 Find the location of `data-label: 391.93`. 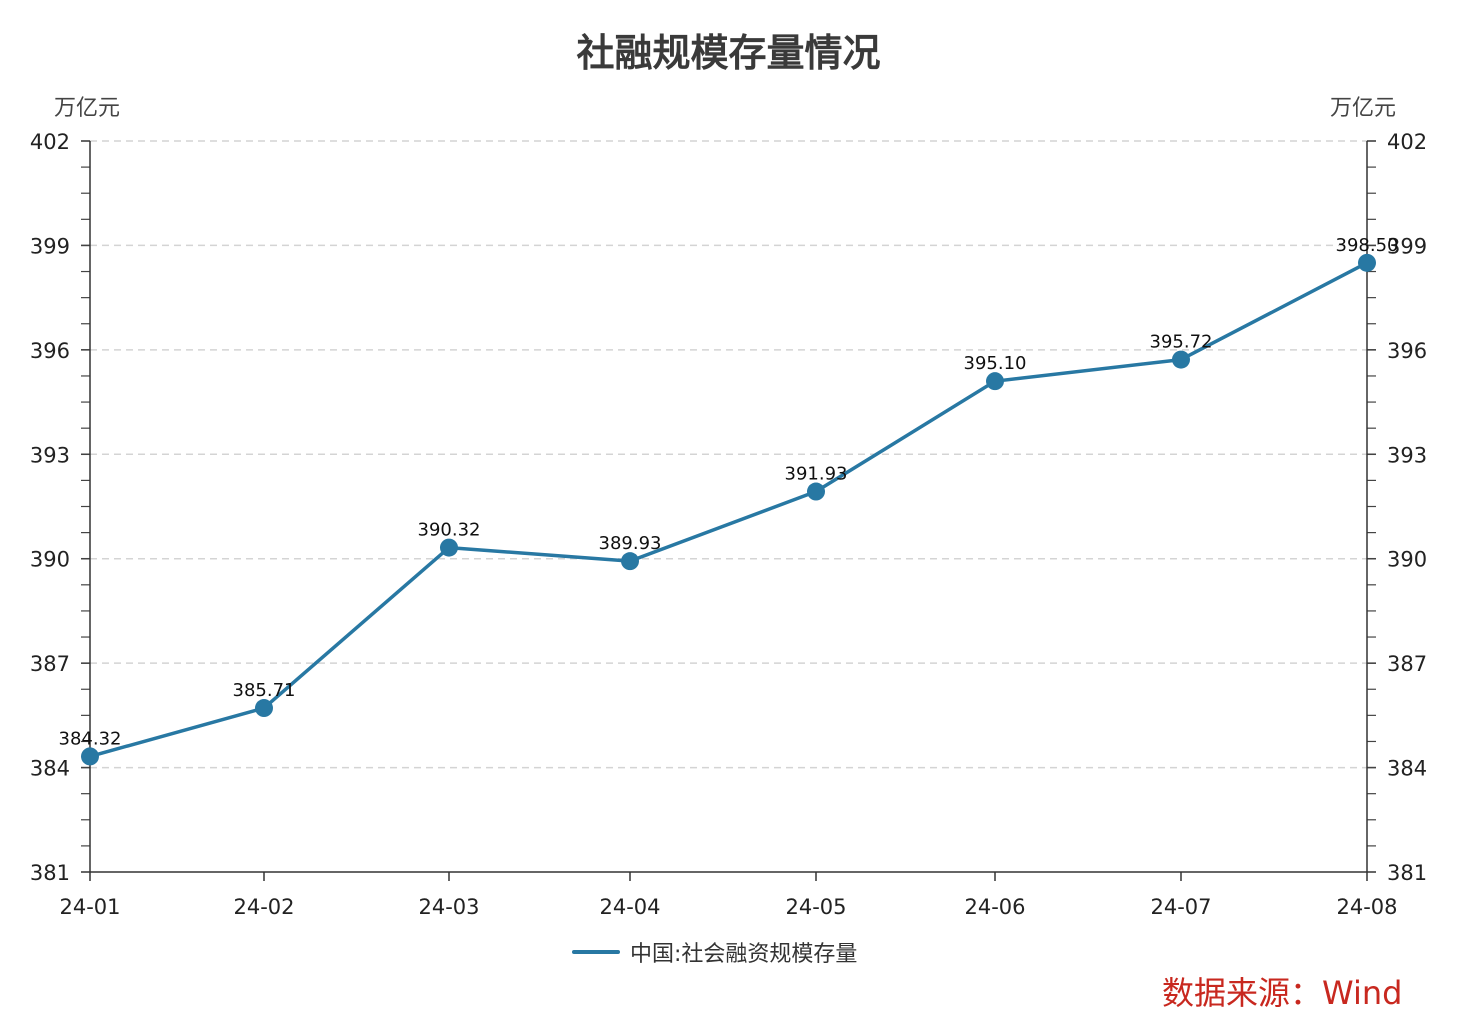

data-label: 391.93 is located at coordinates (816, 474).